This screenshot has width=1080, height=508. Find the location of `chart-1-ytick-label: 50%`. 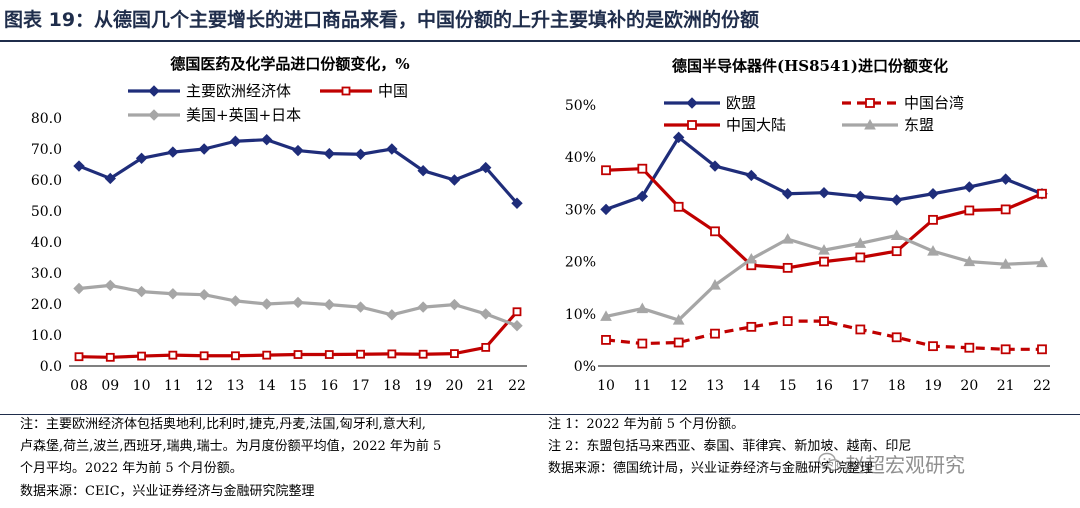

chart-1-ytick-label: 50% is located at coordinates (580, 106).